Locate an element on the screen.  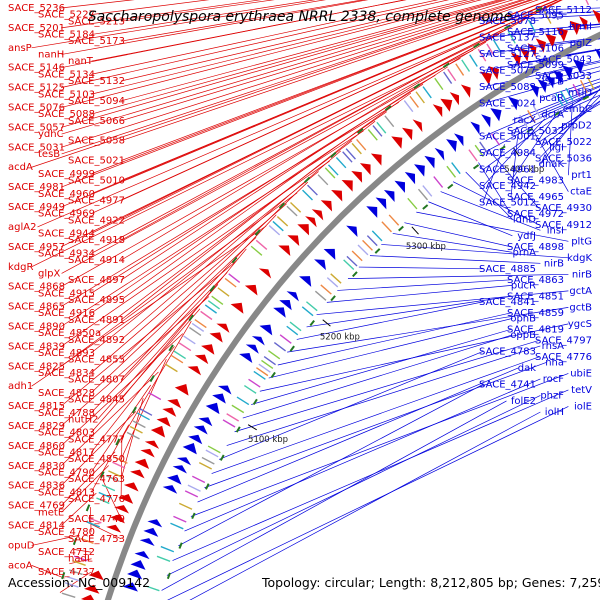
gene-label-left: SACE_4934 is located at coordinates (66, 254).